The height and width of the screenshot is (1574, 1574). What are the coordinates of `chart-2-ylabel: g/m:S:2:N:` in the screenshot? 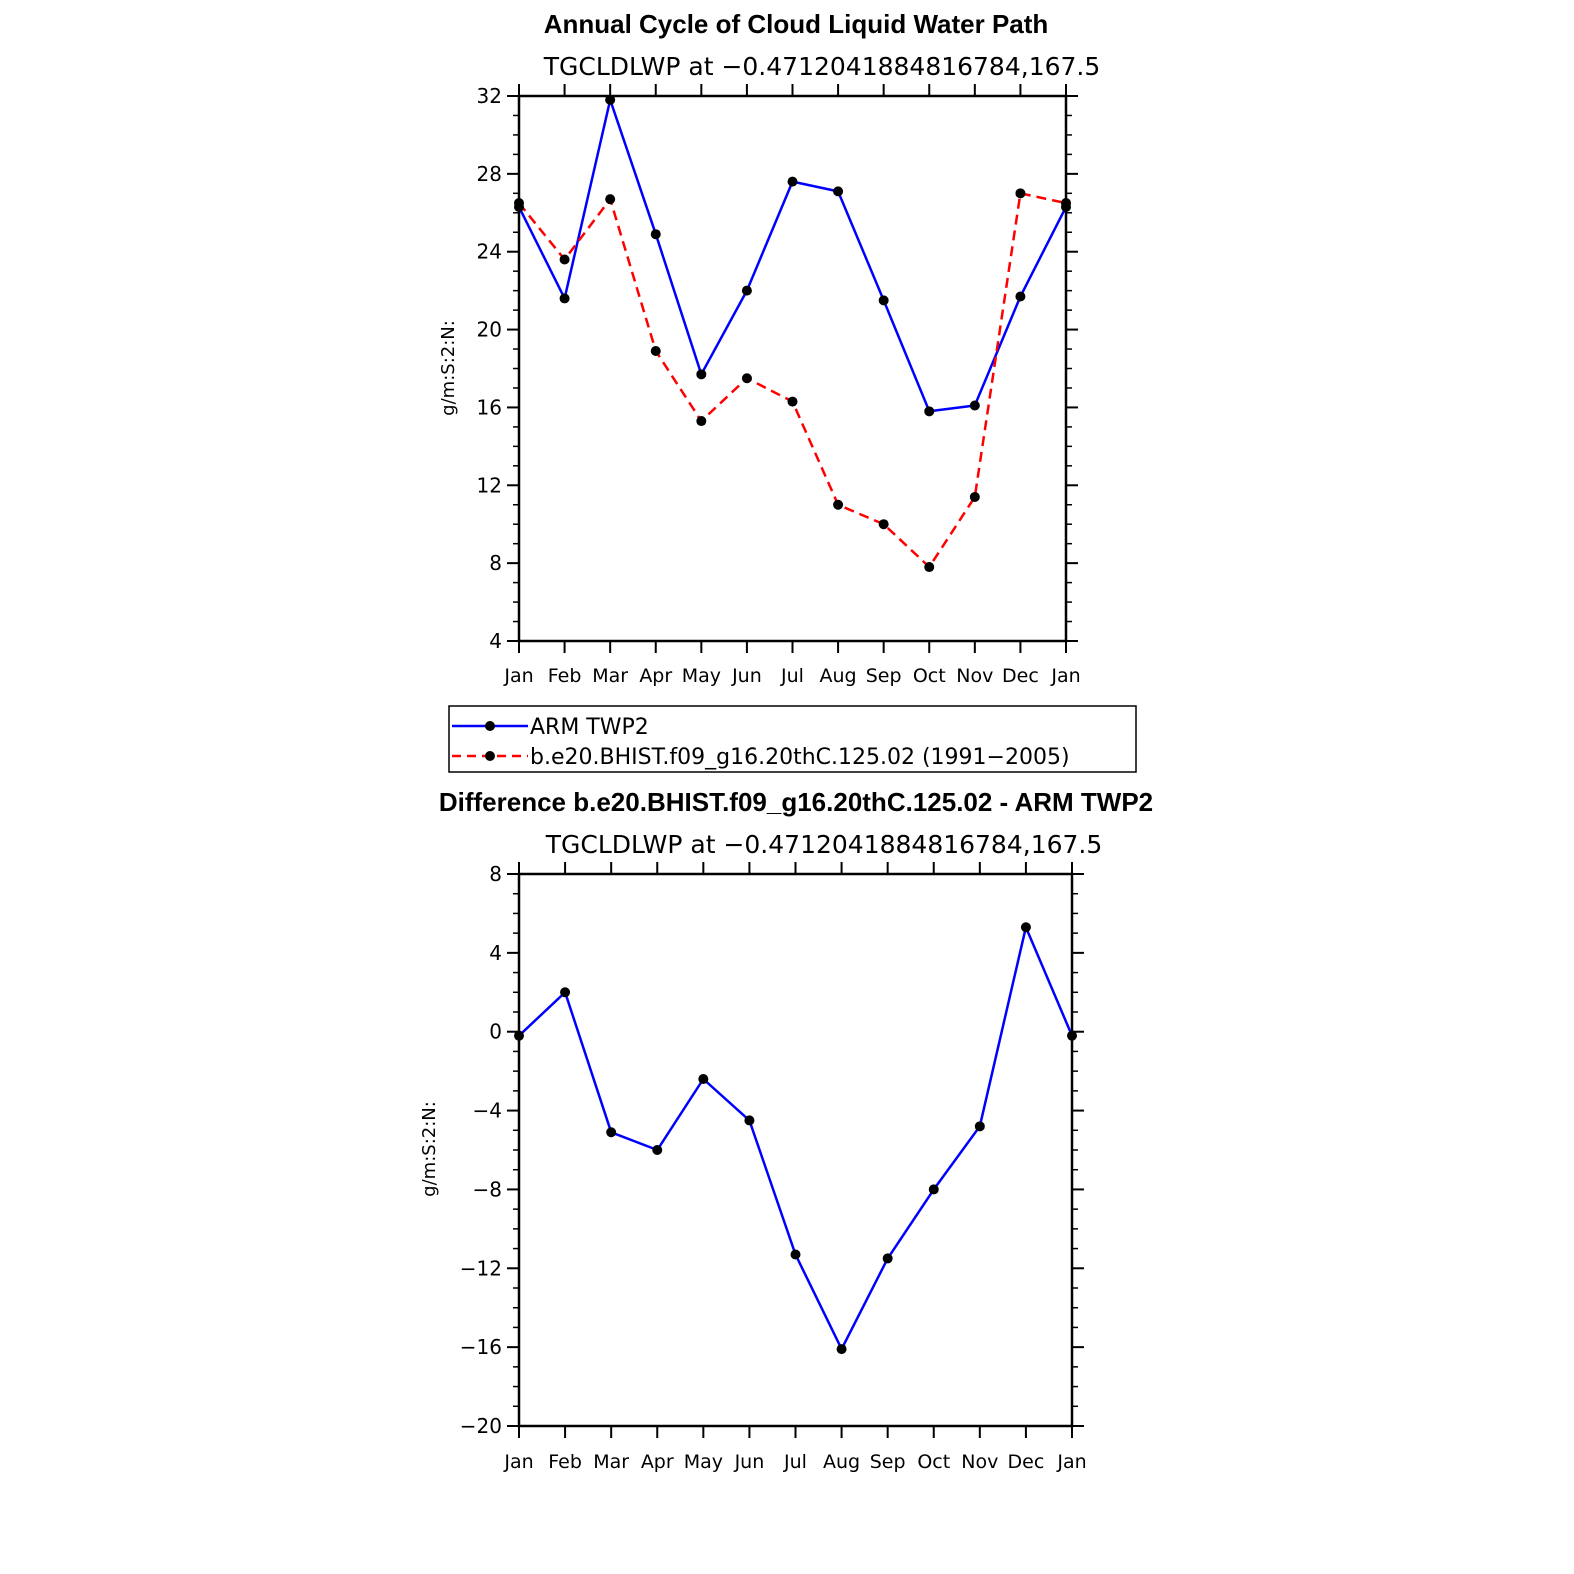 It's located at (429, 1149).